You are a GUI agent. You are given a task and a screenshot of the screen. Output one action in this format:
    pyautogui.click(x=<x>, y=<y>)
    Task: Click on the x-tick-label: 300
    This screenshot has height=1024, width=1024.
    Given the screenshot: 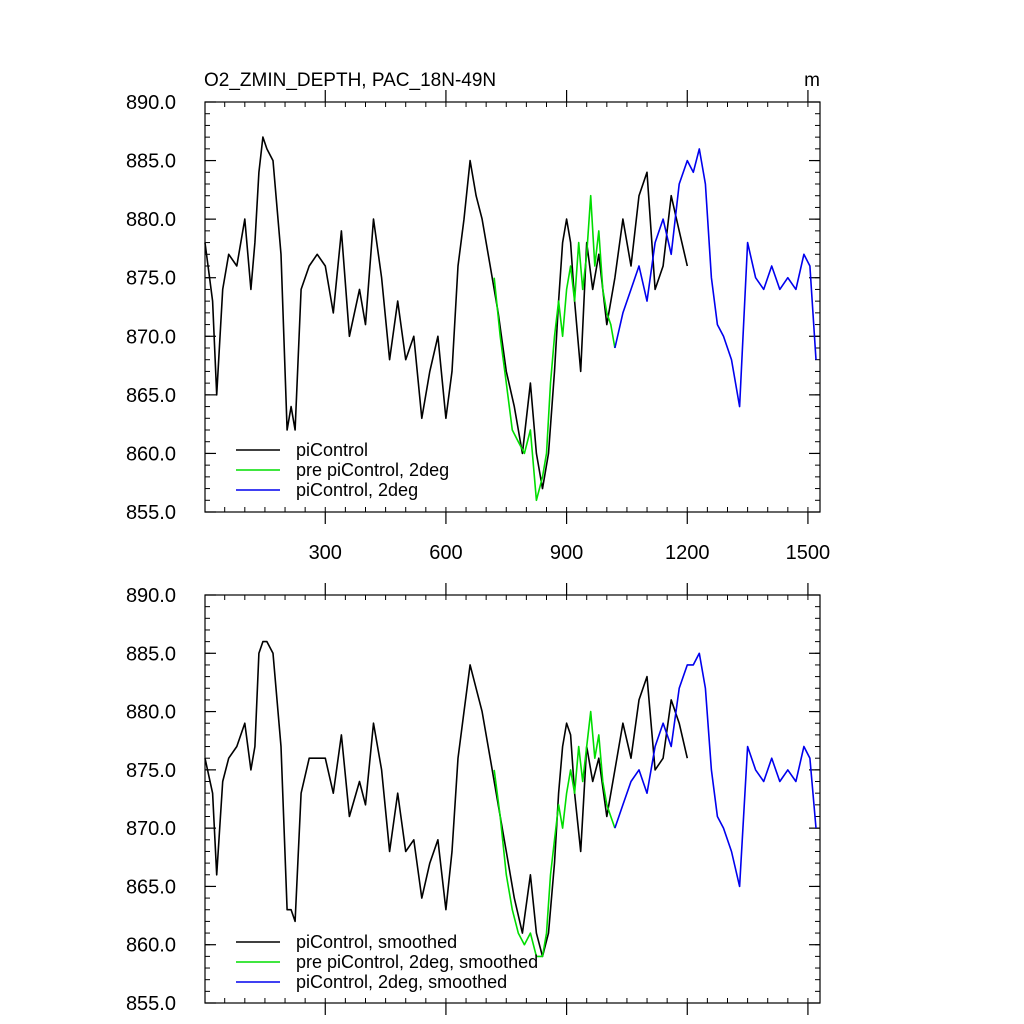 What is the action you would take?
    pyautogui.click(x=325, y=553)
    